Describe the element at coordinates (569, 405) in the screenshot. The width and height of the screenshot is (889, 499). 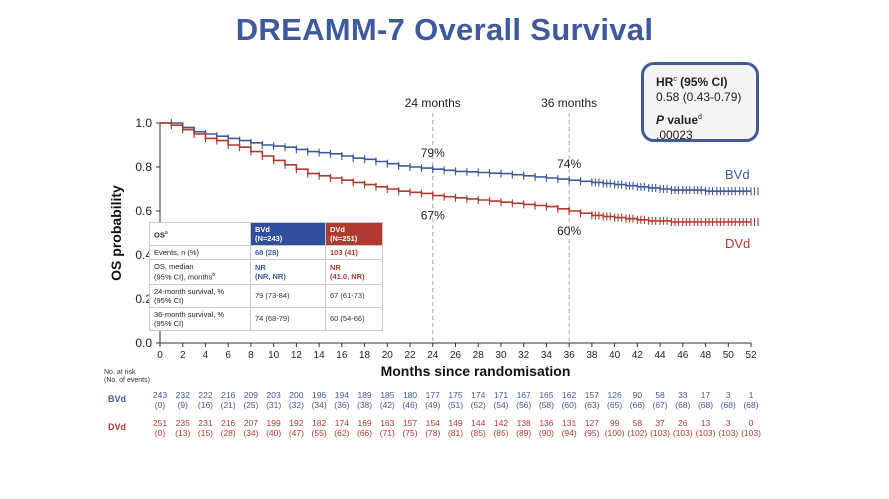
I see `at-risk-events: (60)` at that location.